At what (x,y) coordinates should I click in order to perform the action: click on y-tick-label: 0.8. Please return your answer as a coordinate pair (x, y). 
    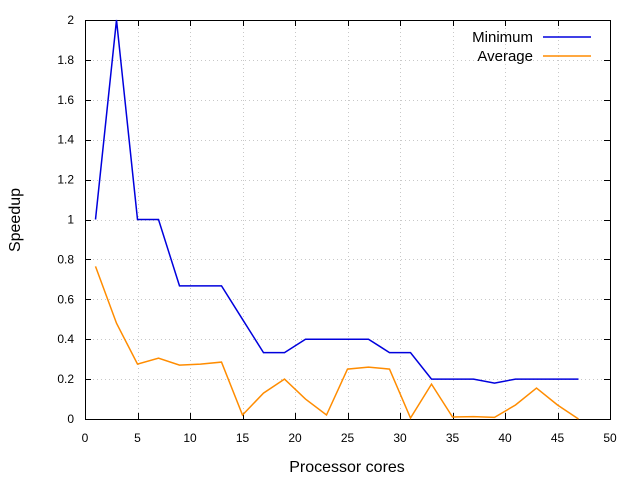
    Looking at the image, I should click on (65, 259).